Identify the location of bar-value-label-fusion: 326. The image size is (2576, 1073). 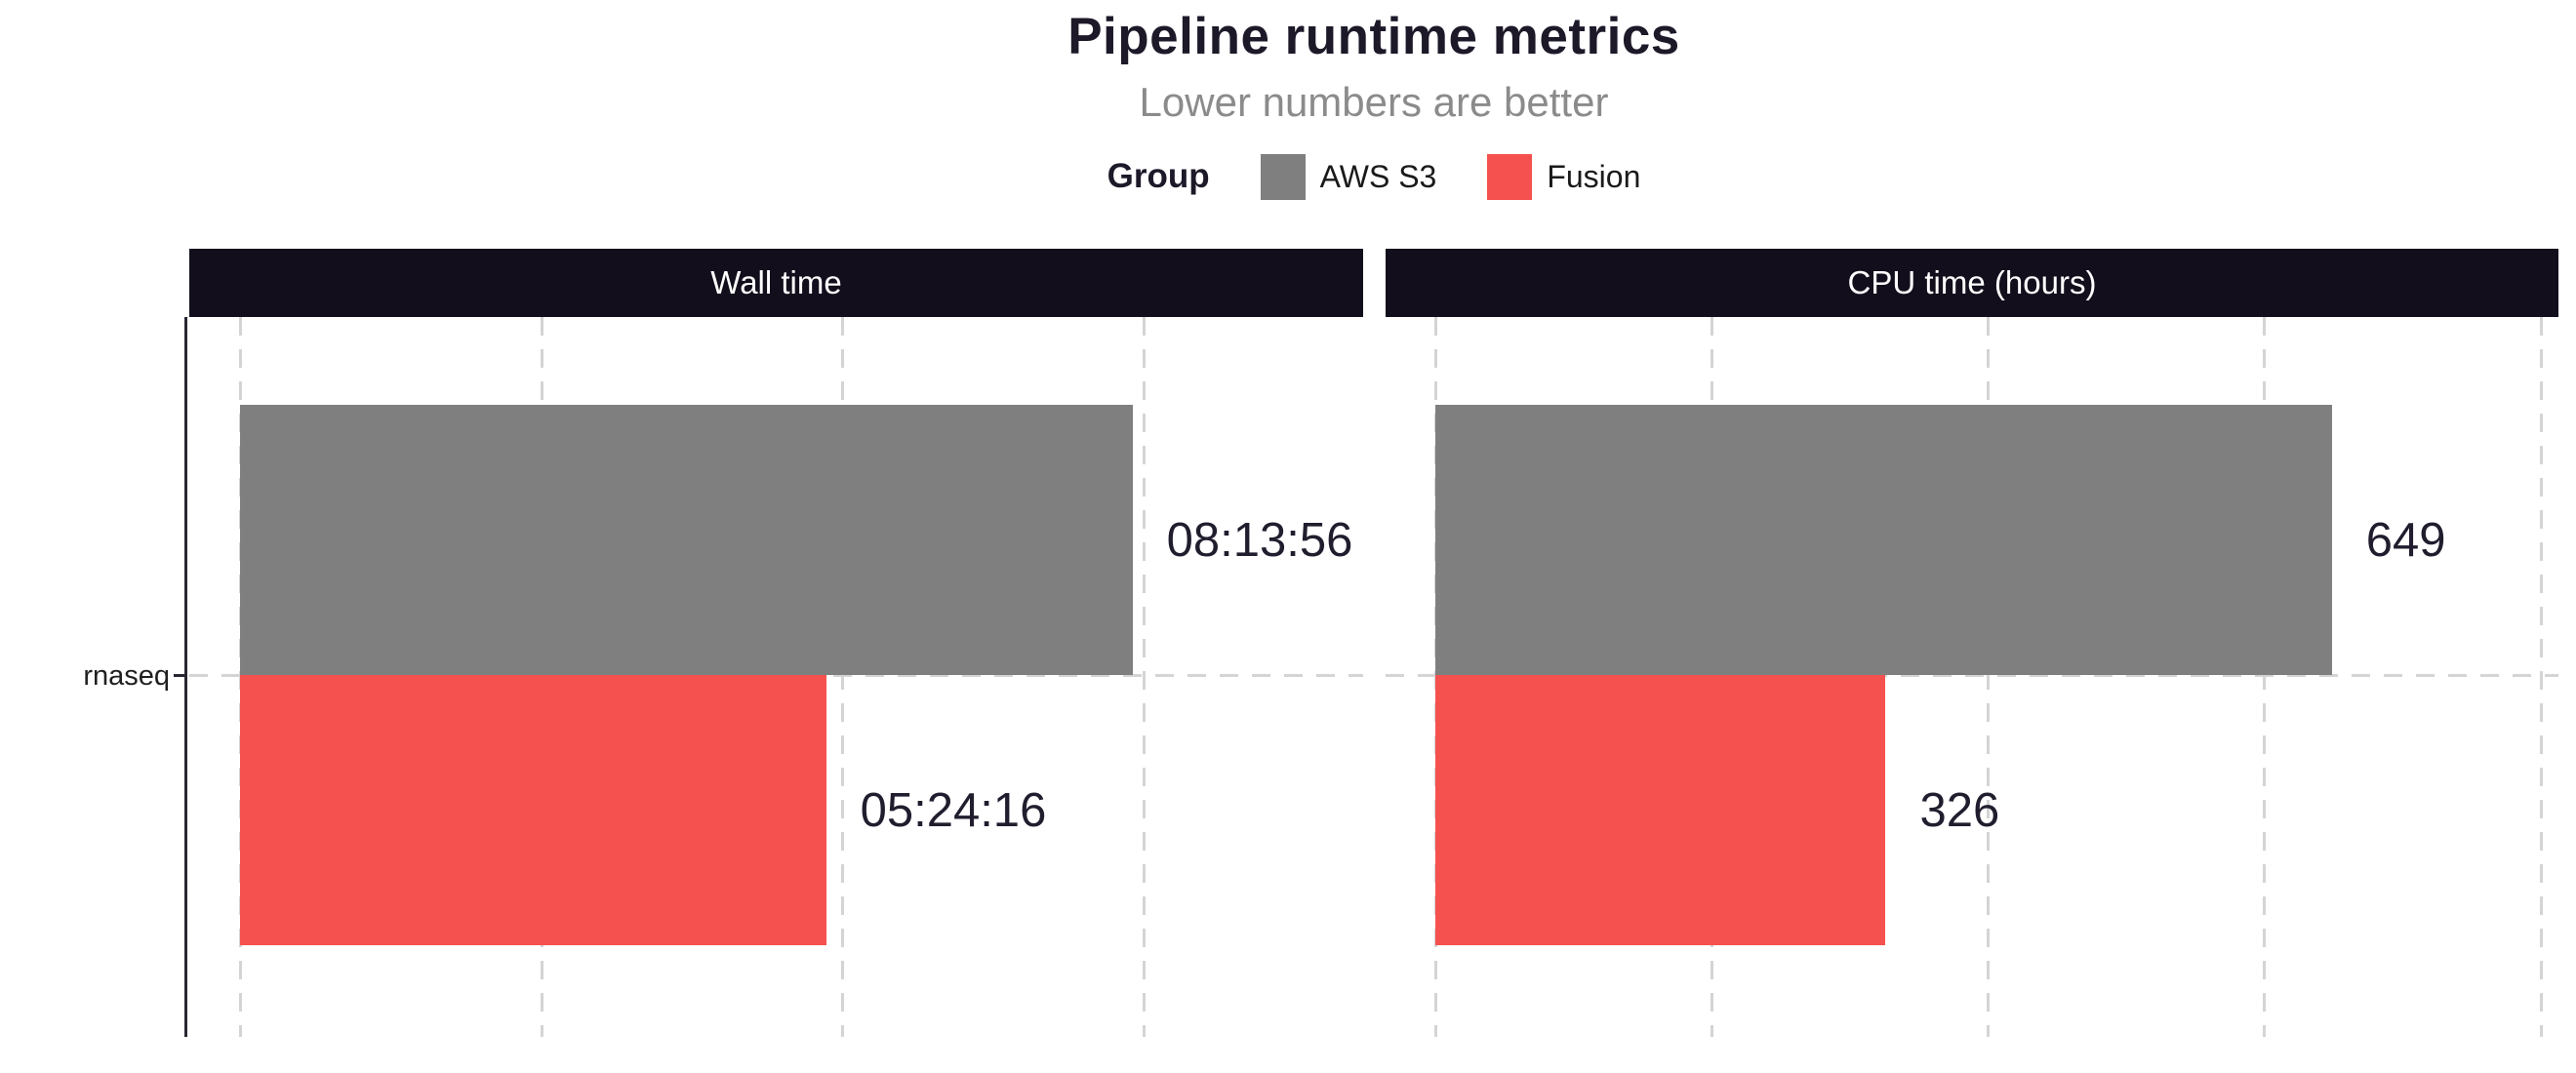
(1959, 810).